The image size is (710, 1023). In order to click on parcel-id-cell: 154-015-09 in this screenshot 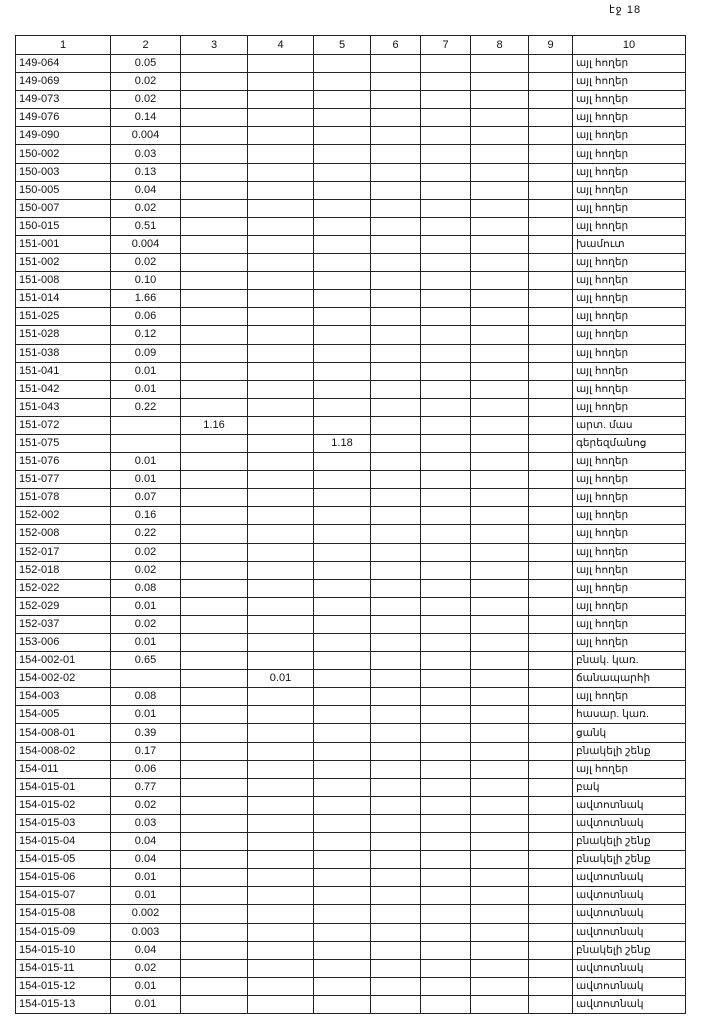, I will do `click(63, 932)`.